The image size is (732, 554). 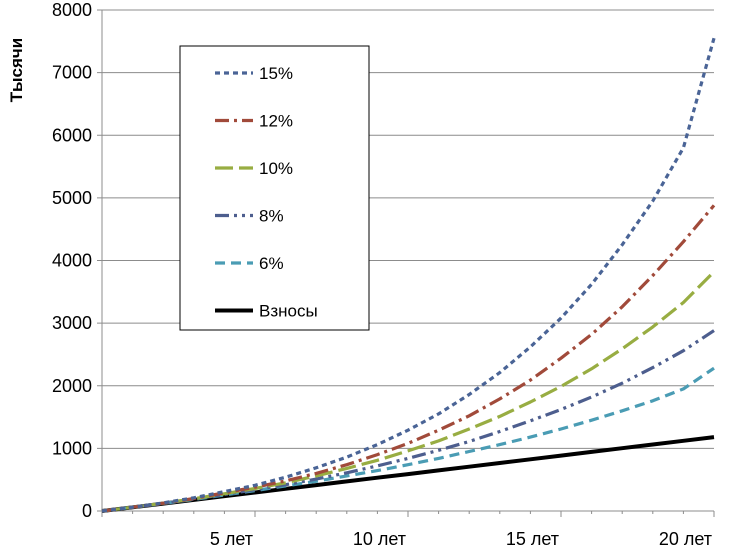 I want to click on y-tick-labels: 0 1000 2000 3000 4000 5000 6000 7000 8000, so click(x=72, y=260).